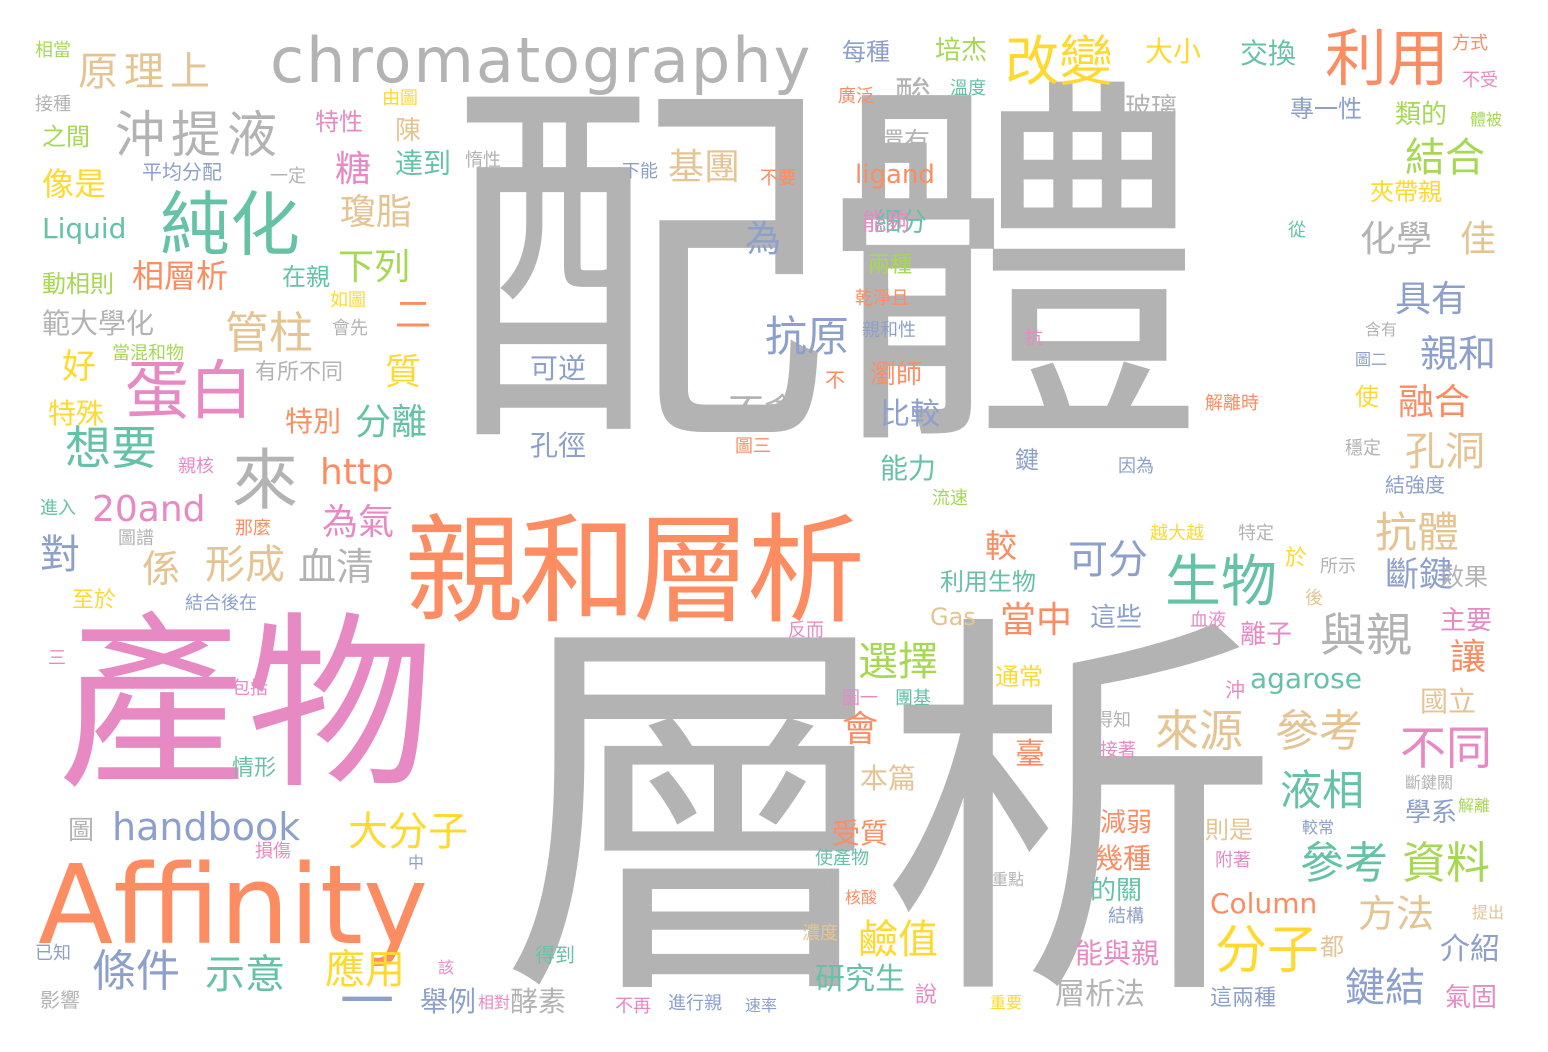 Image resolution: width=1548 pixels, height=1052 pixels. I want to click on word-chunhua: 純化, so click(230, 225).